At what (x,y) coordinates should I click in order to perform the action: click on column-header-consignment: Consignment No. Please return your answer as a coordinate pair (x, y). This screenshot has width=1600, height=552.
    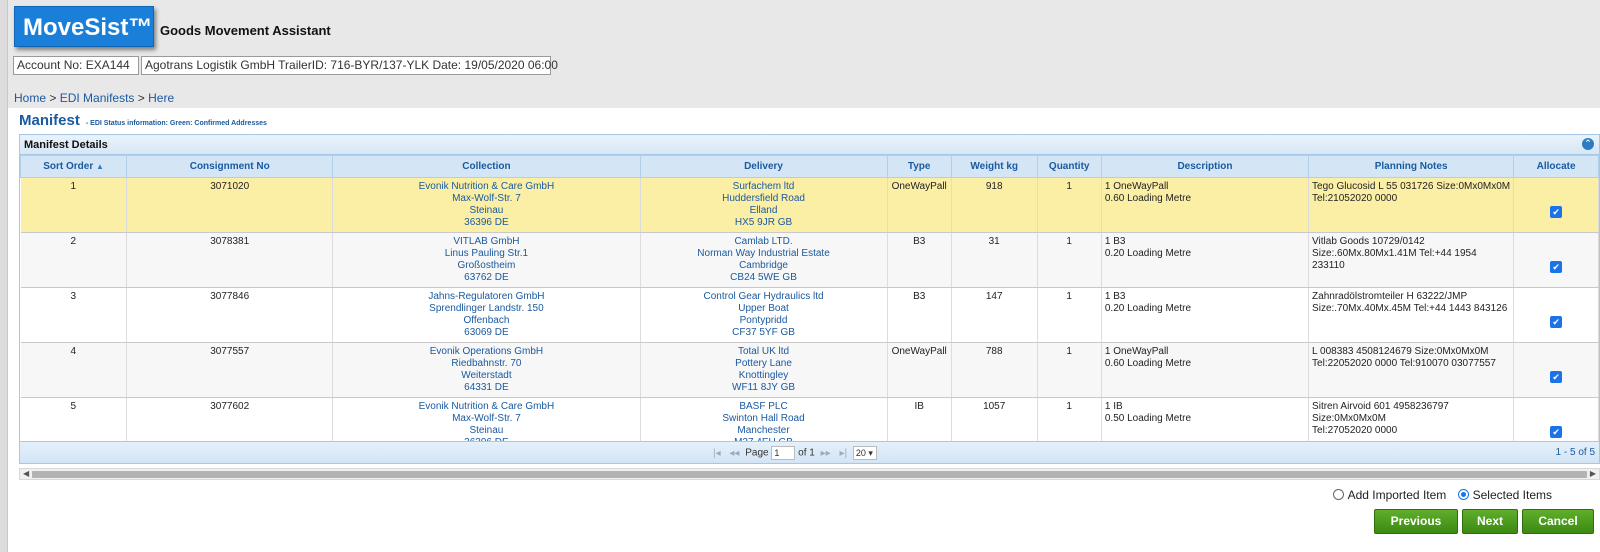
    Looking at the image, I should click on (230, 166).